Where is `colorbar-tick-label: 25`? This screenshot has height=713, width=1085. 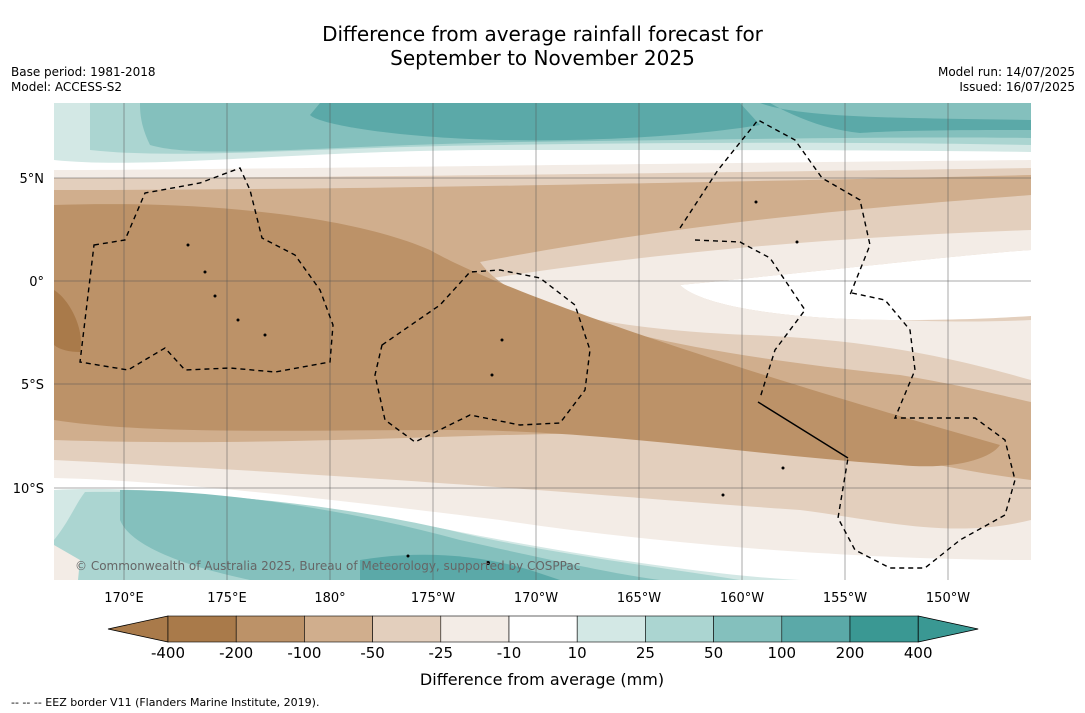
colorbar-tick-label: 25 is located at coordinates (645, 653).